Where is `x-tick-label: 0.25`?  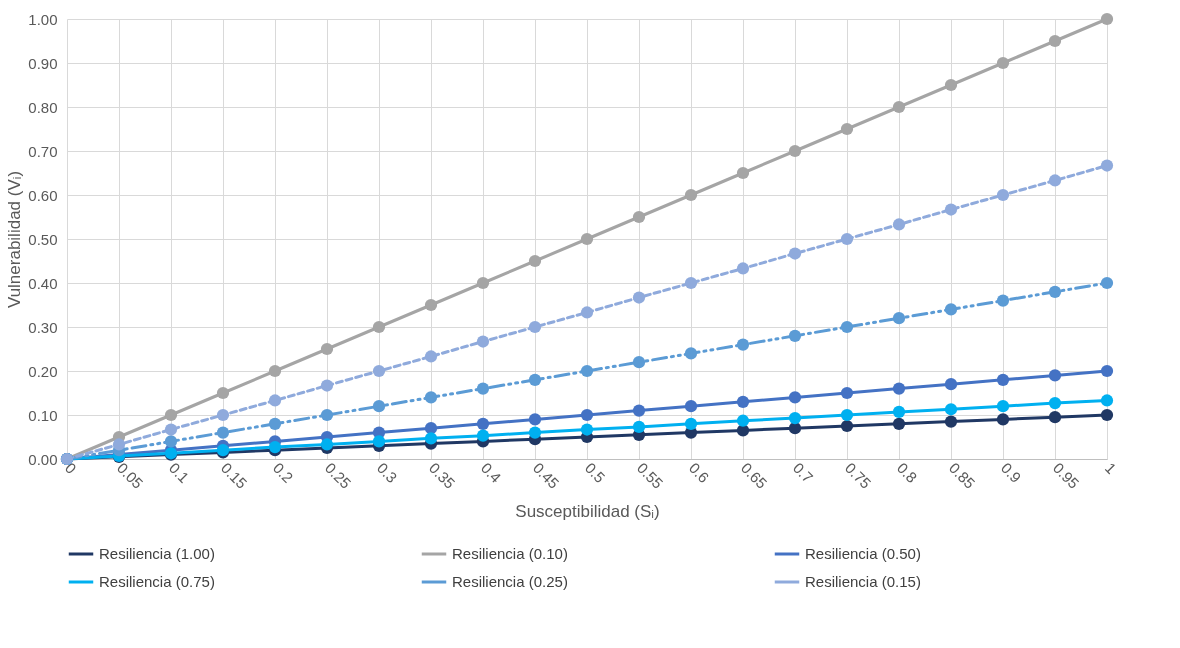 x-tick-label: 0.25 is located at coordinates (338, 475).